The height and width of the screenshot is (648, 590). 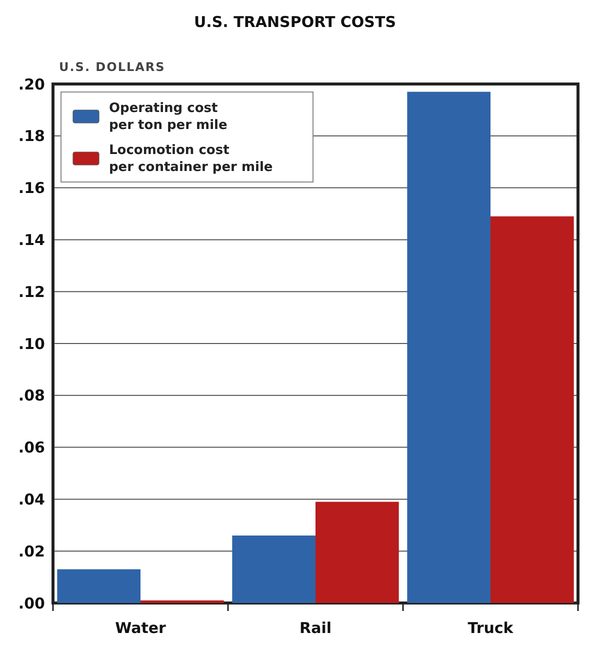 I want to click on x-tick-label: Rail, so click(x=316, y=628).